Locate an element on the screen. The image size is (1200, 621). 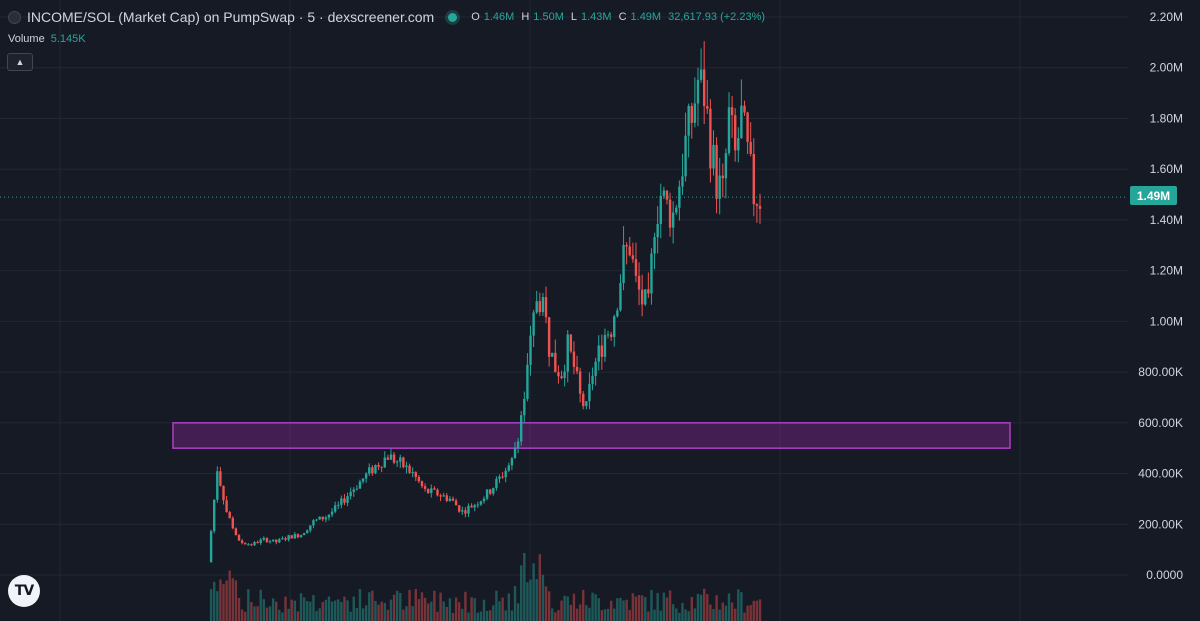
y-tick-label: 1.80M is located at coordinates (1166, 118).